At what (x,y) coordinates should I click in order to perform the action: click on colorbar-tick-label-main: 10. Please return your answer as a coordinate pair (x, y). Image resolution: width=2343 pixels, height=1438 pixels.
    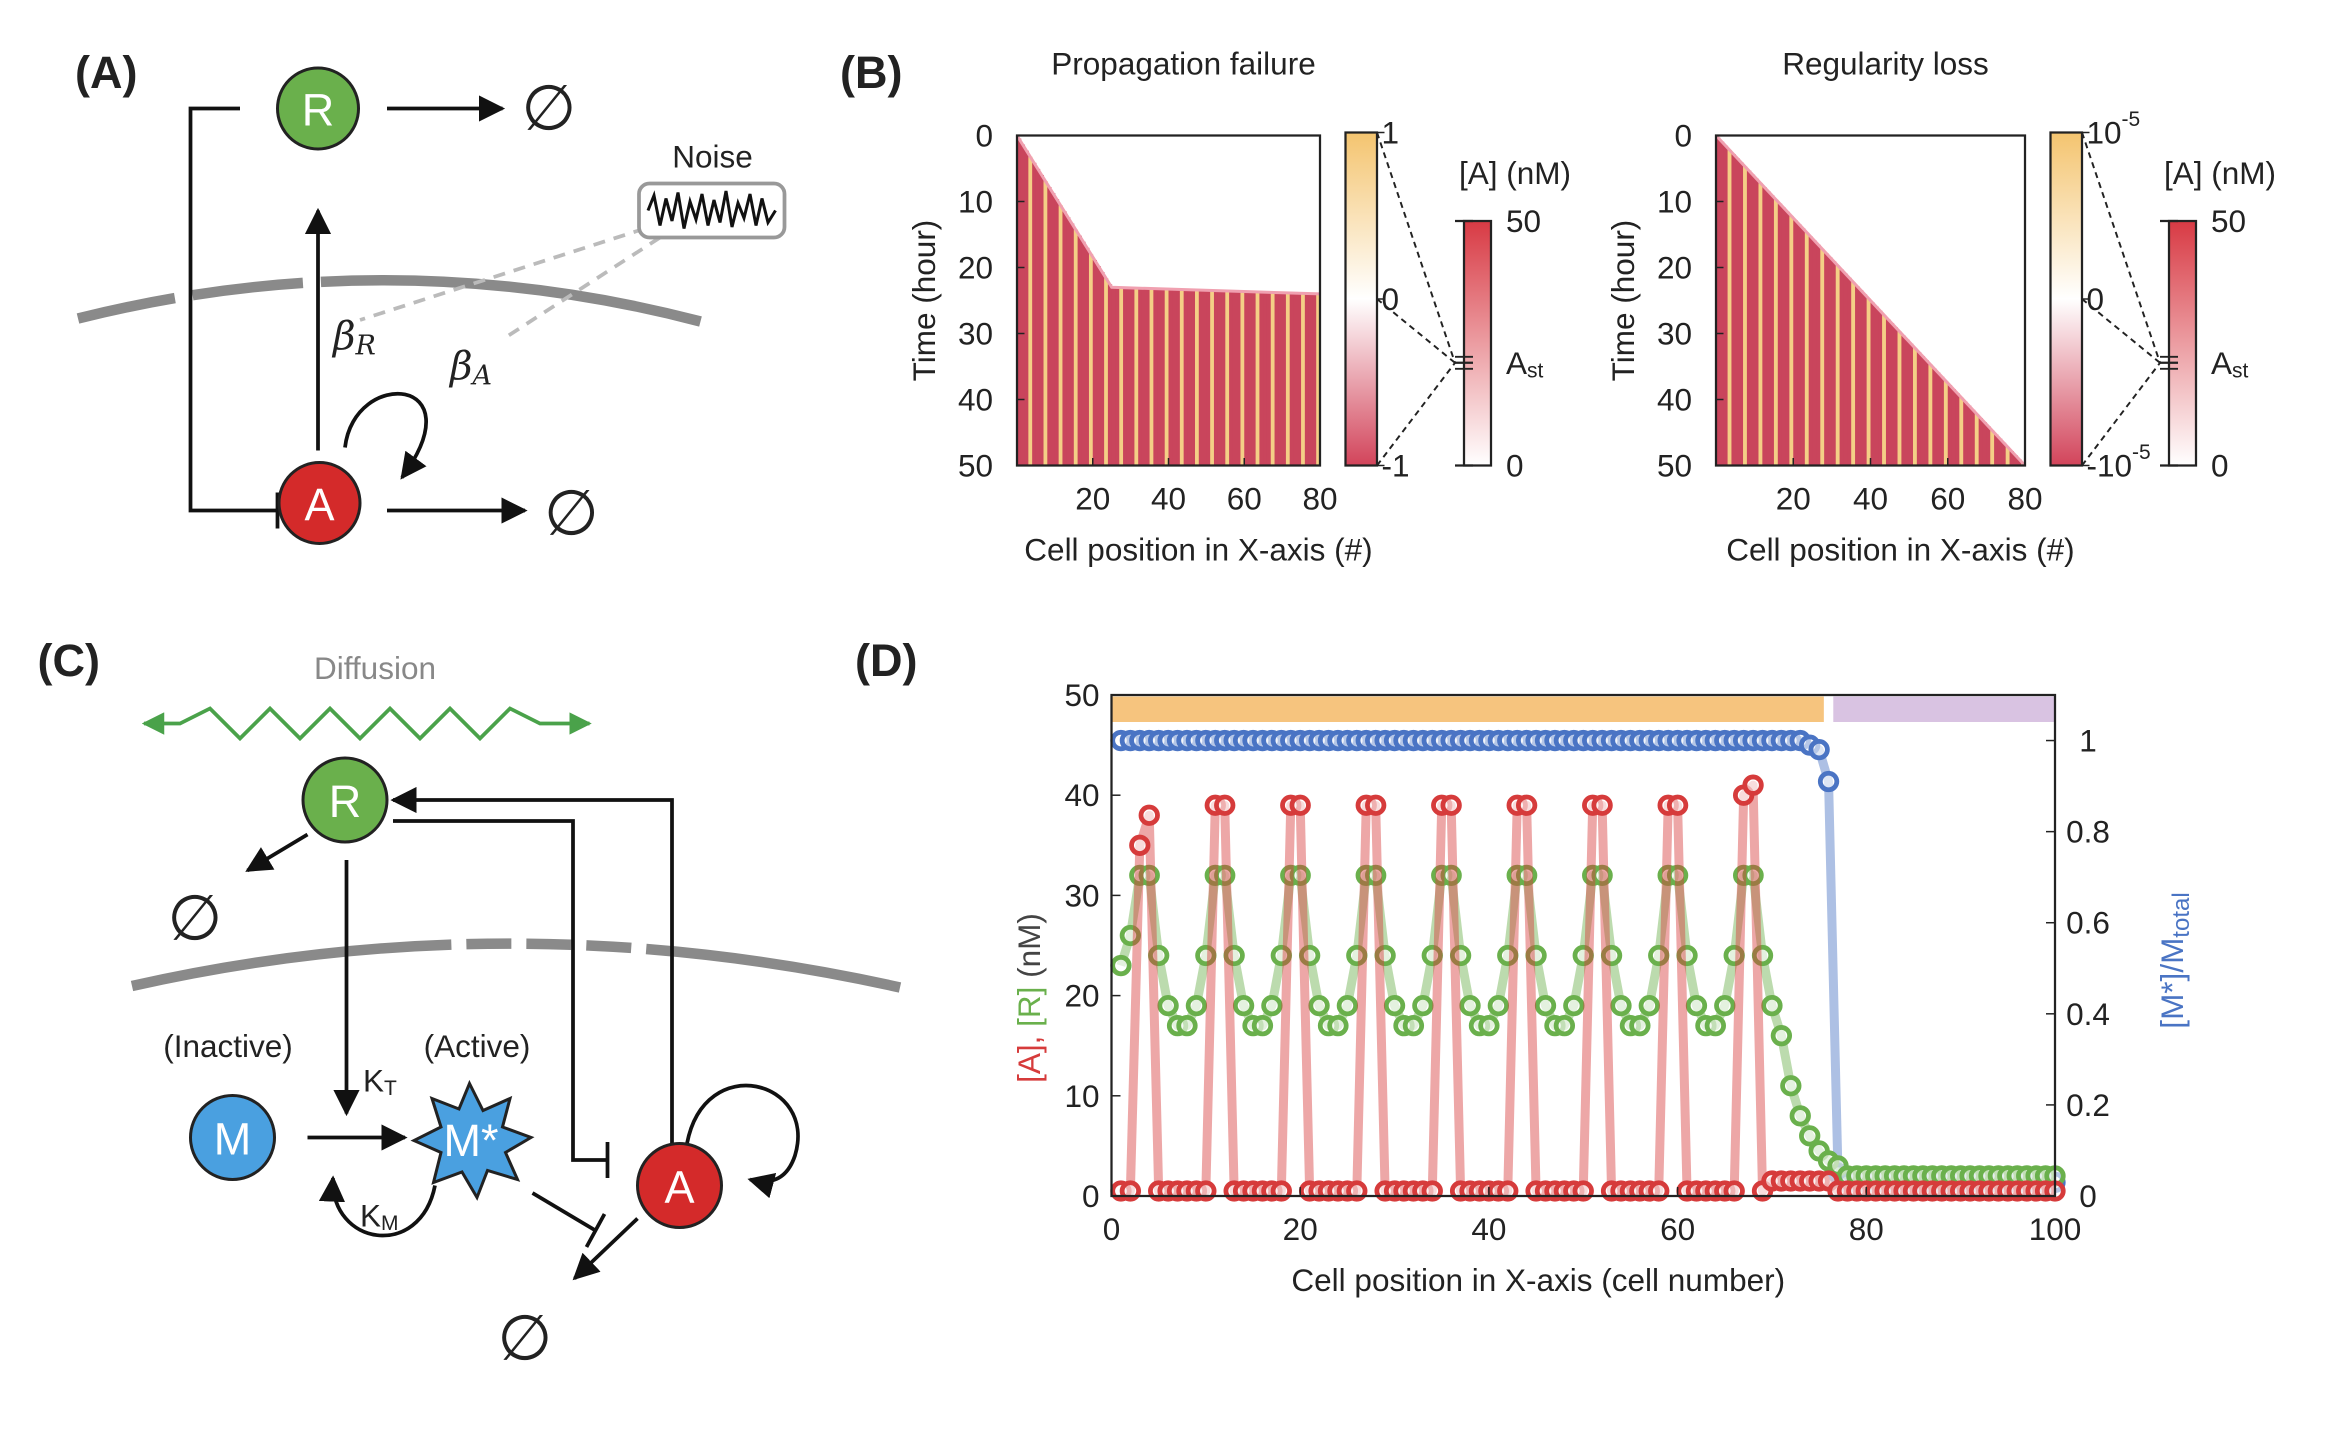
    Looking at the image, I should click on (2104, 133).